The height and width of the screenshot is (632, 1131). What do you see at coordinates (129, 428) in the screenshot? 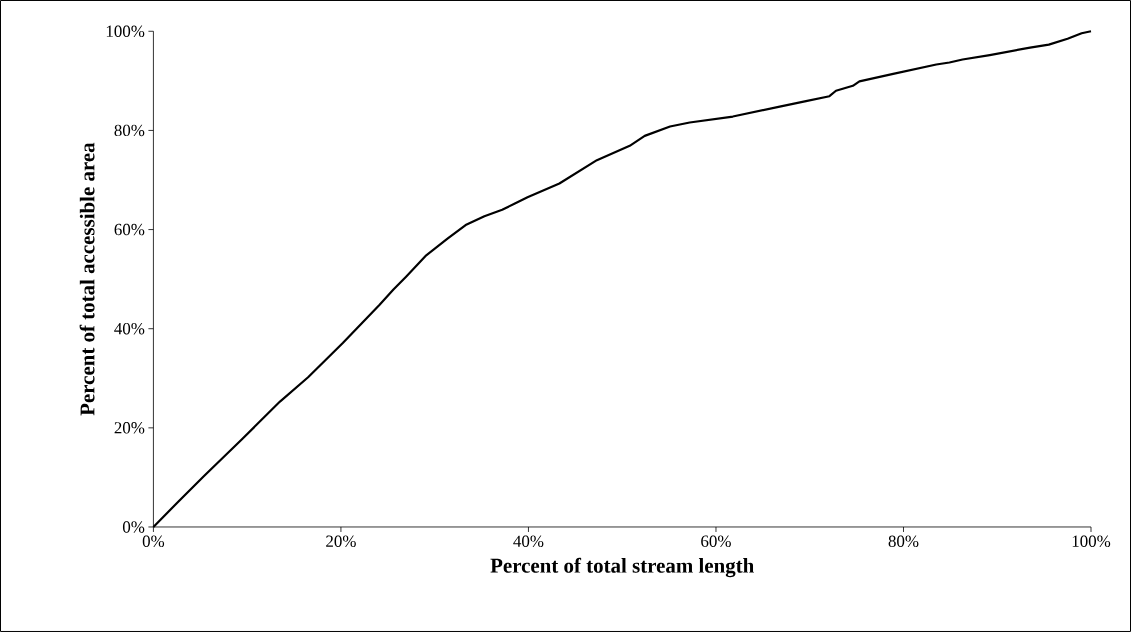
I see `y-tick-label: 20%` at bounding box center [129, 428].